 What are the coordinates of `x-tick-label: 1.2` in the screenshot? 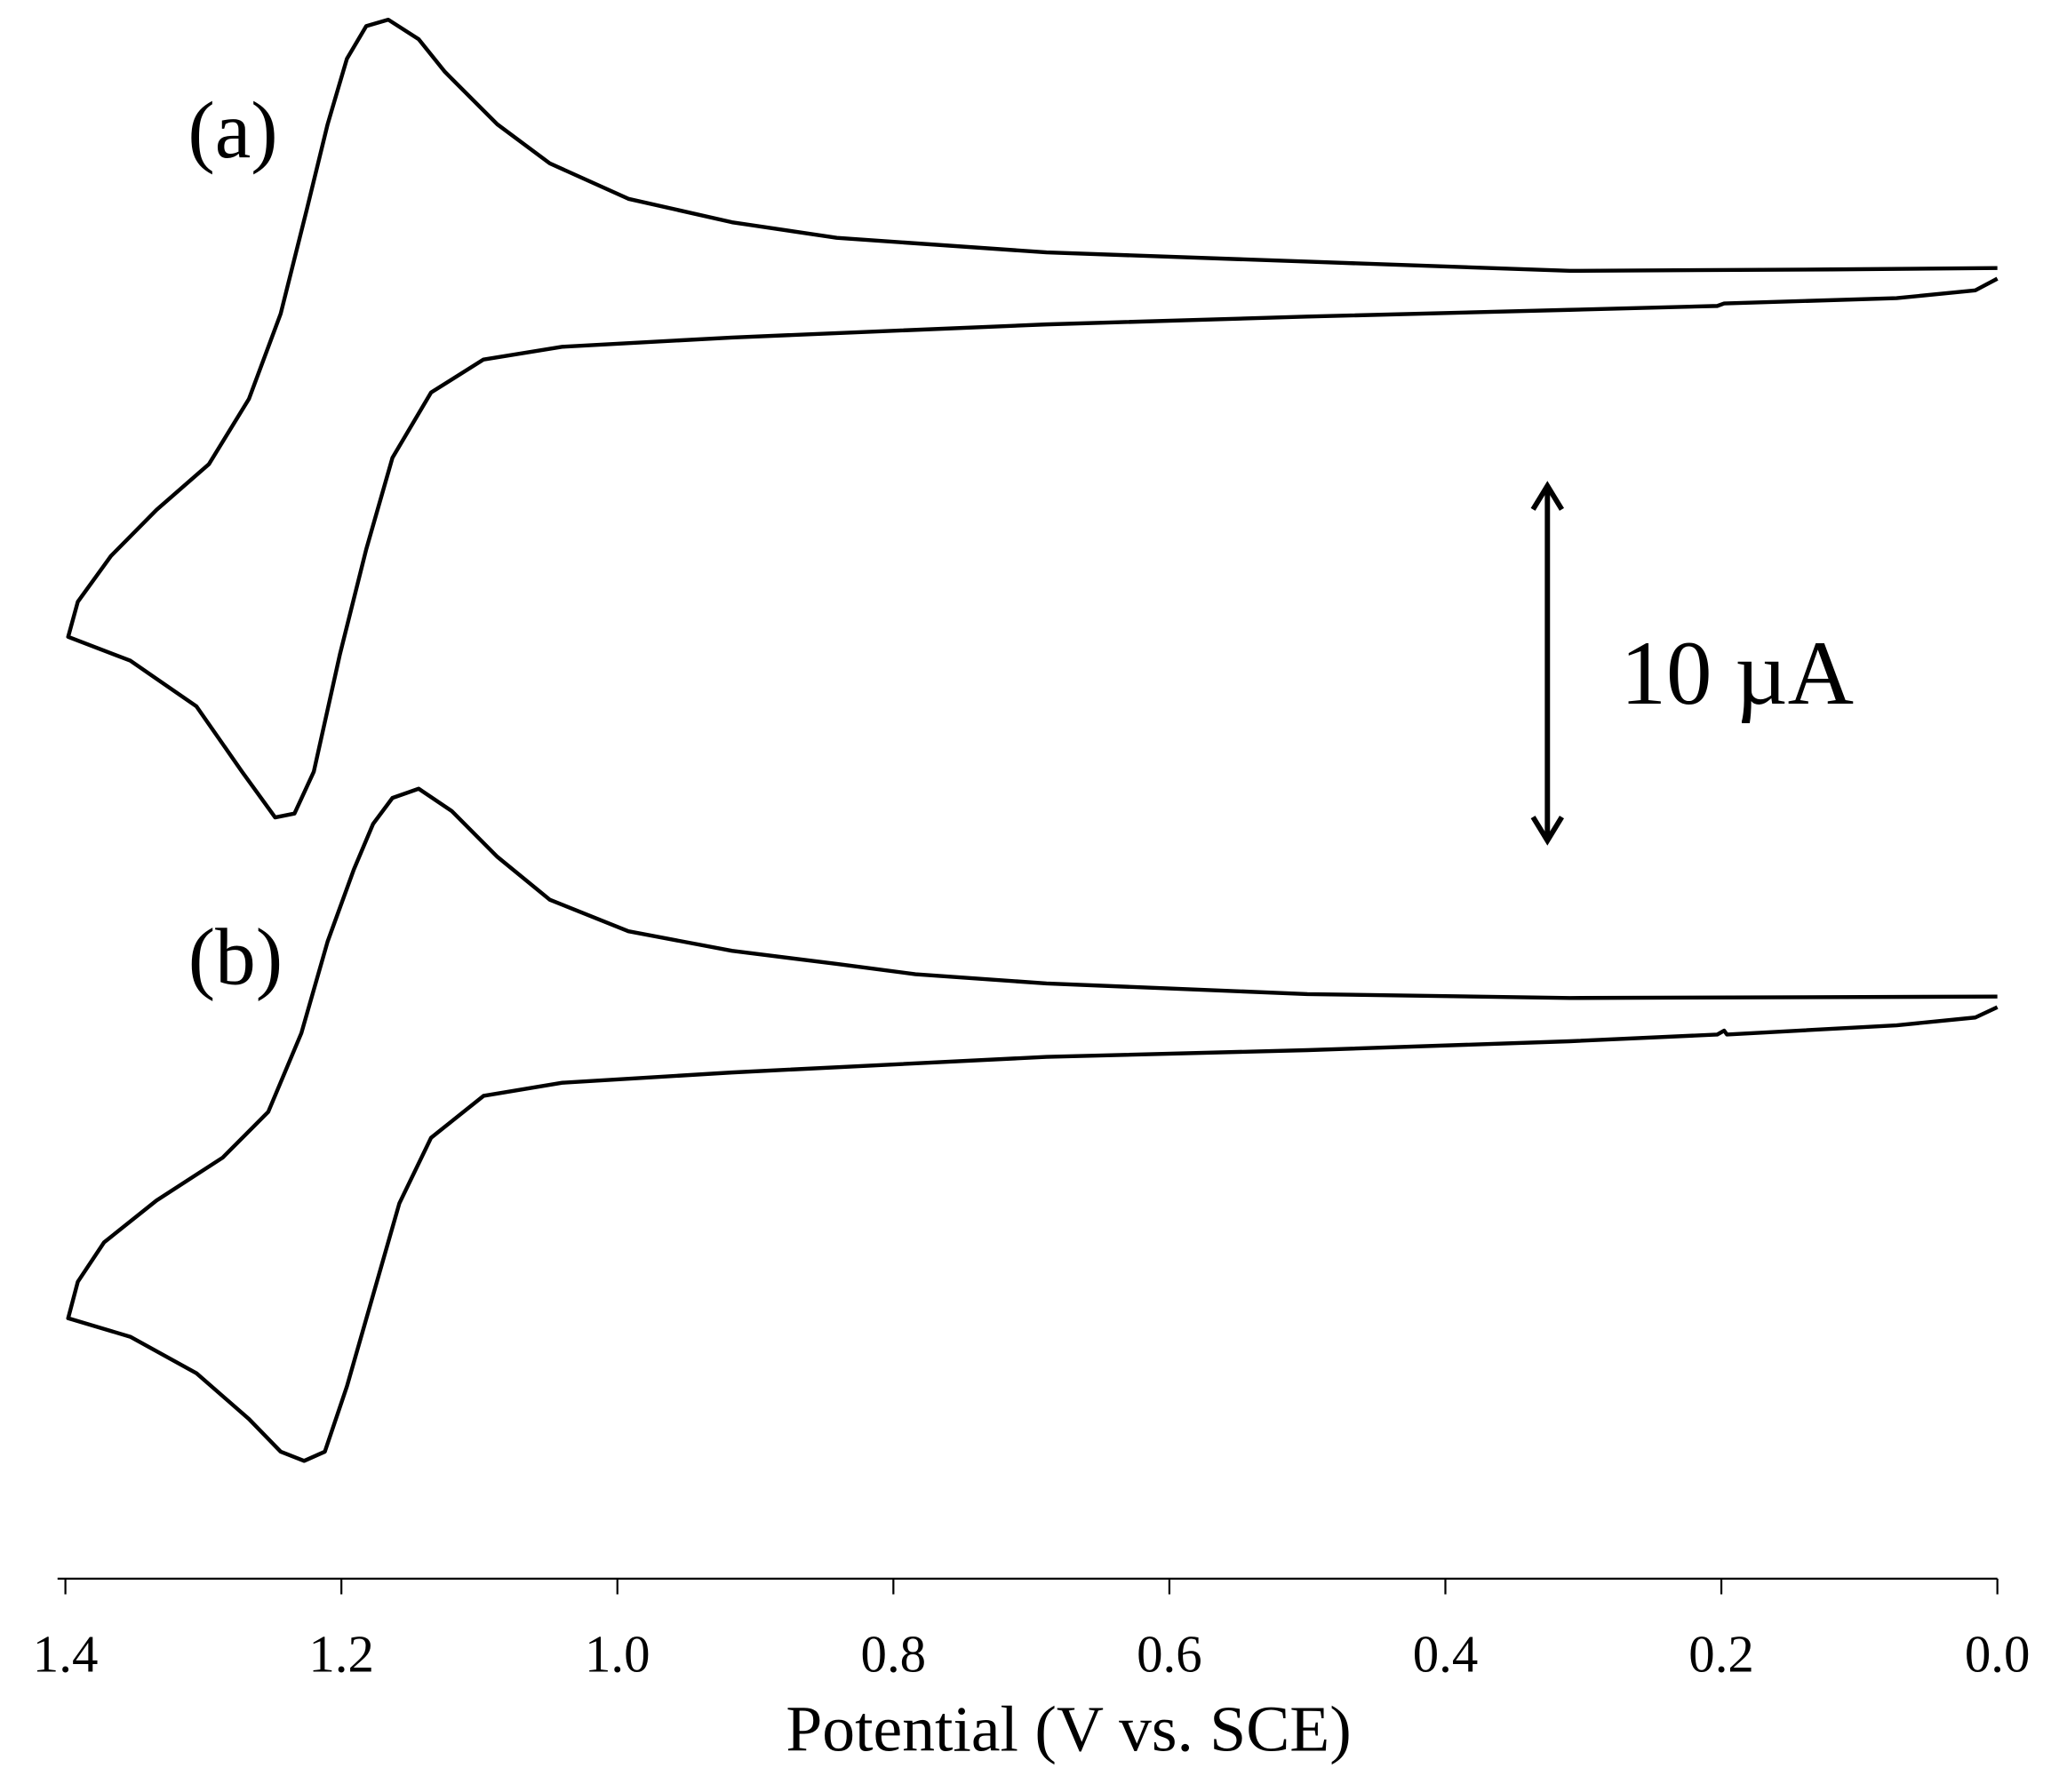 It's located at (341, 1655).